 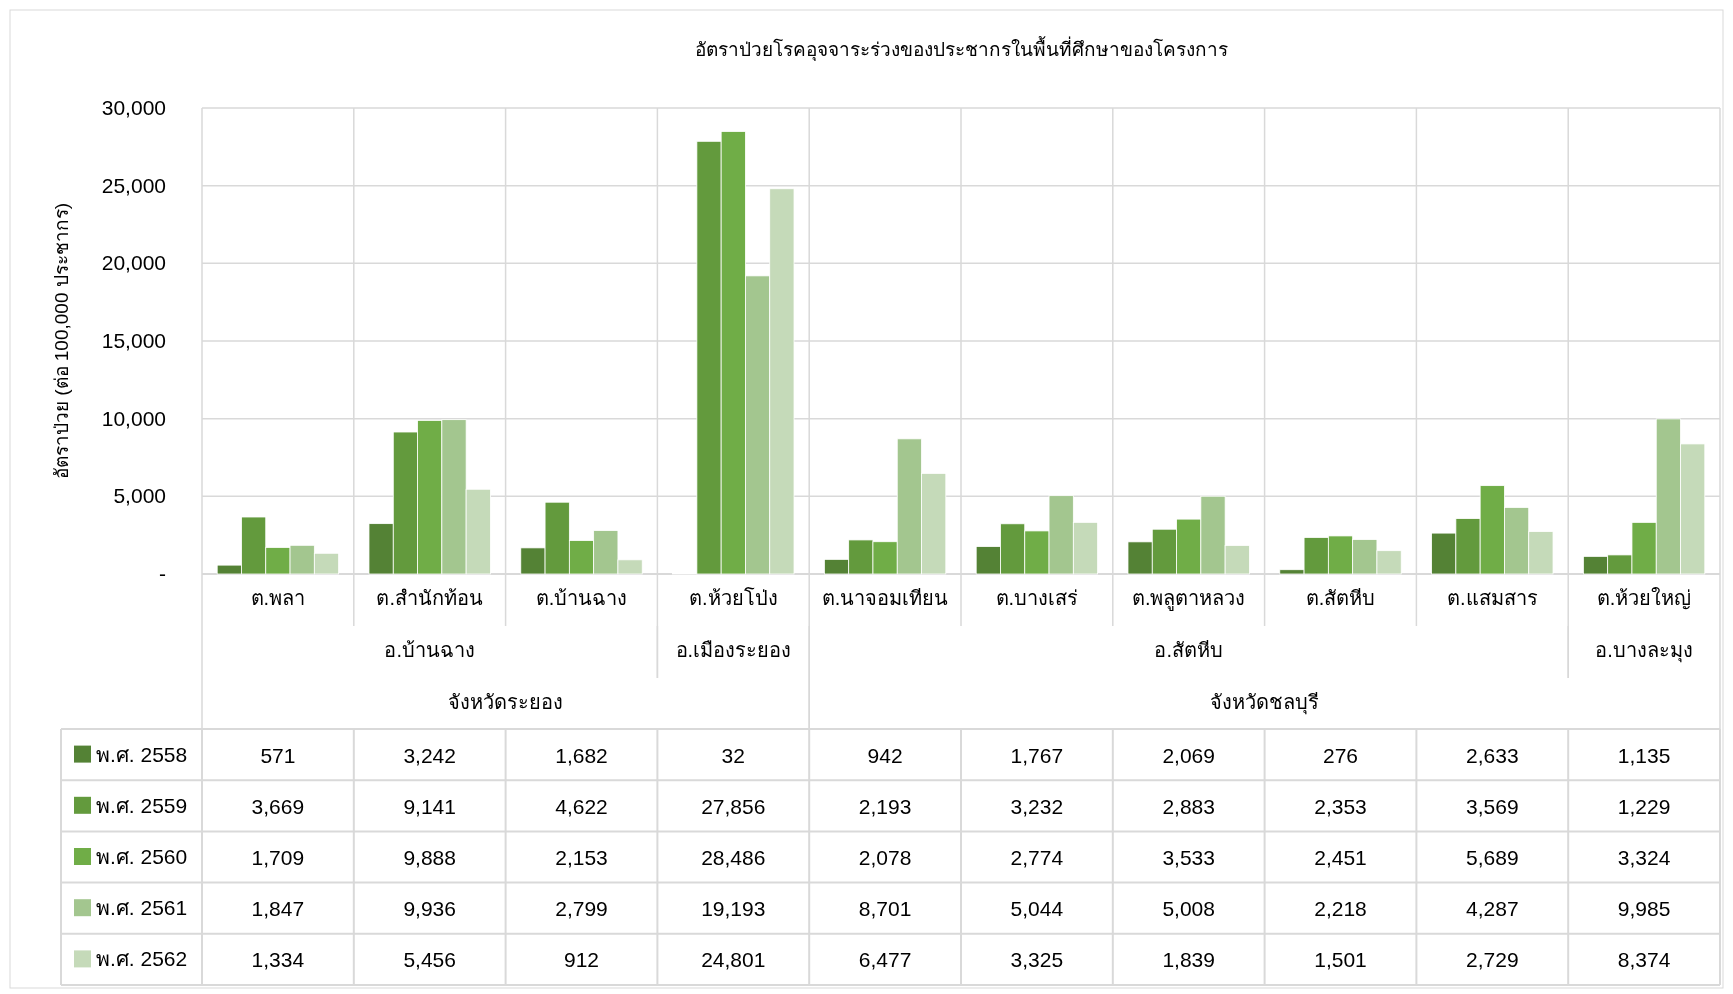 What do you see at coordinates (278, 598) in the screenshot?
I see `x-tick-label: ต.พลา` at bounding box center [278, 598].